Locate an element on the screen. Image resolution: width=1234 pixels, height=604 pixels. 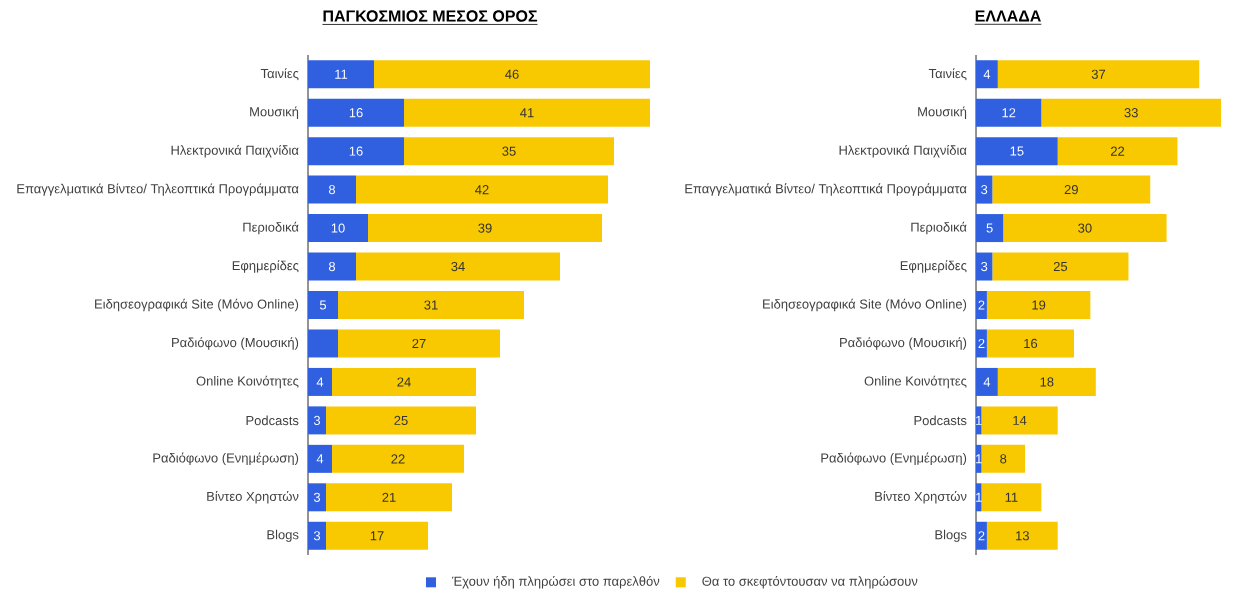
data-label: 30 is located at coordinates (1085, 228).